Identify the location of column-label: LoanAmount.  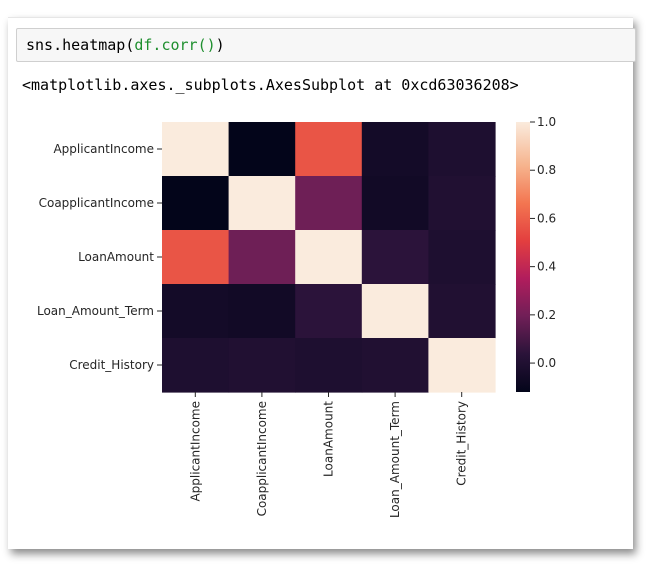
(329, 439).